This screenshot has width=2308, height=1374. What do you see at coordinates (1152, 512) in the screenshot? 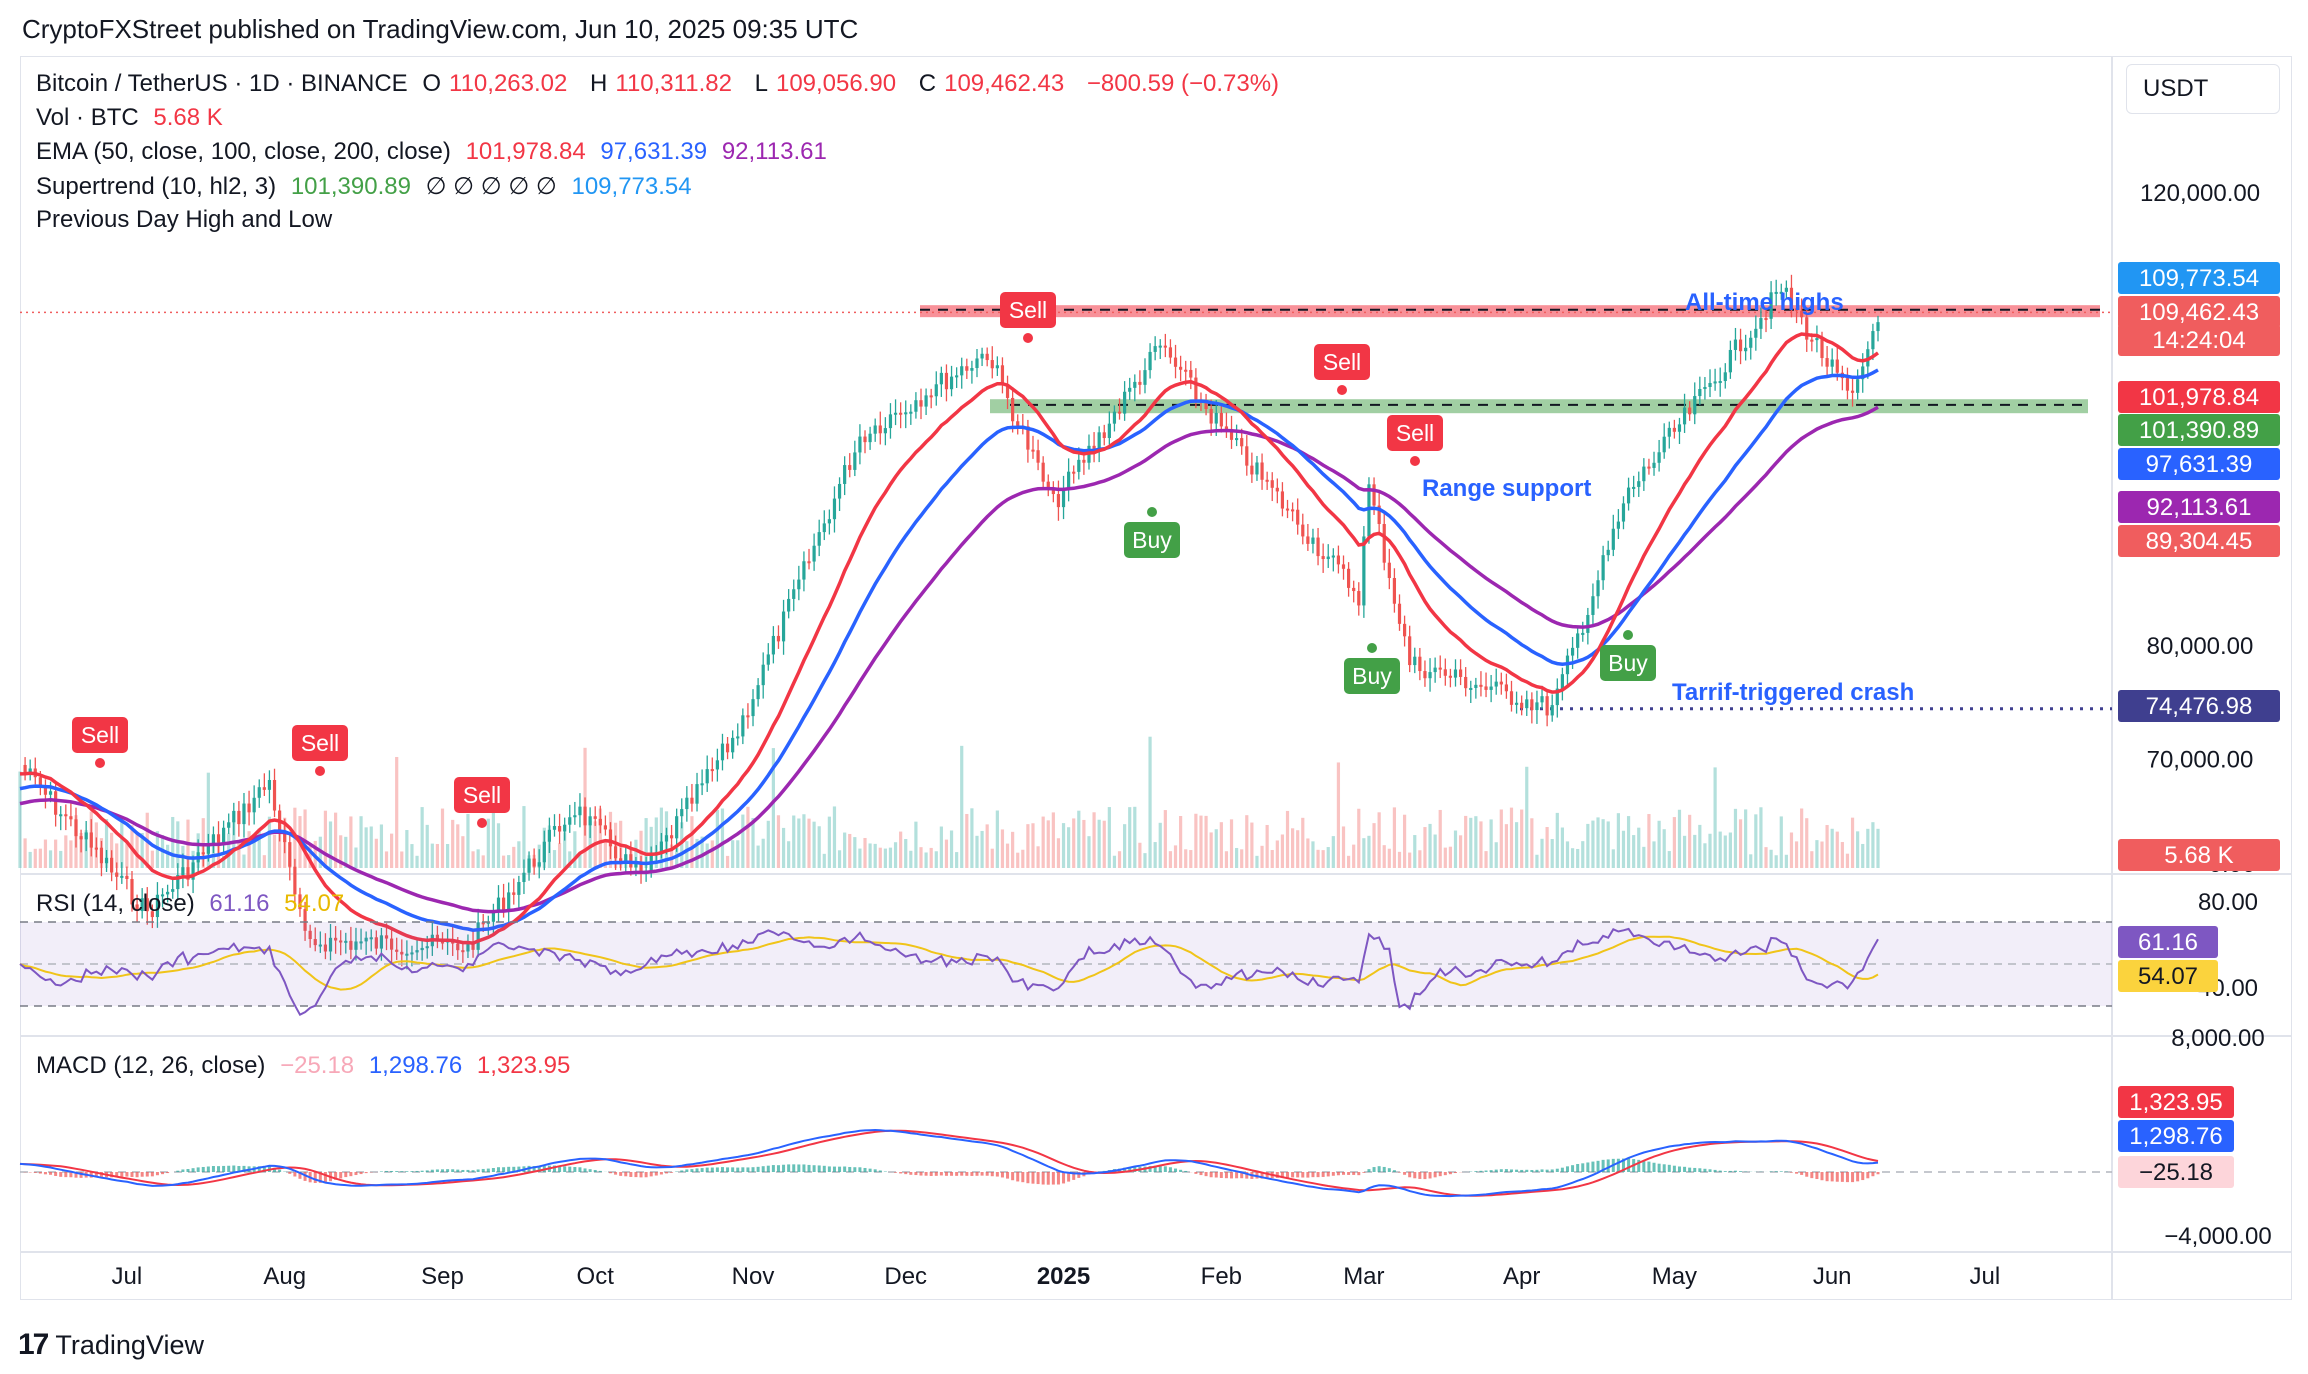
I see `buy-signal-dot` at bounding box center [1152, 512].